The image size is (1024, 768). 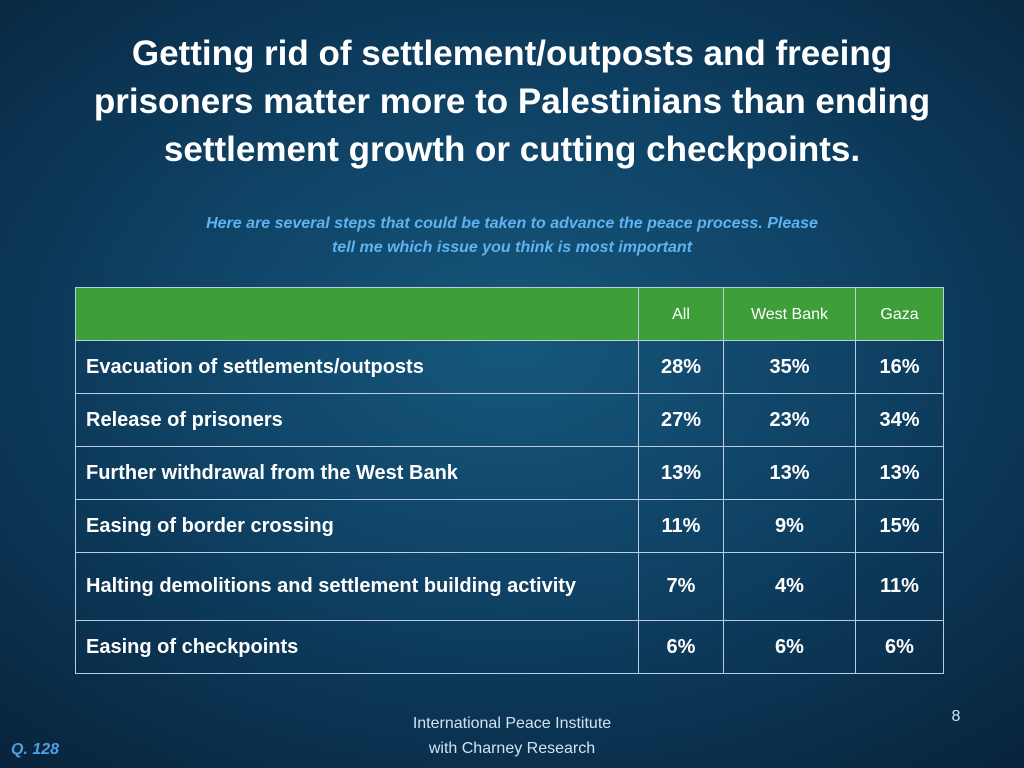 What do you see at coordinates (357, 526) in the screenshot?
I see `row-label: Easing of border crossing` at bounding box center [357, 526].